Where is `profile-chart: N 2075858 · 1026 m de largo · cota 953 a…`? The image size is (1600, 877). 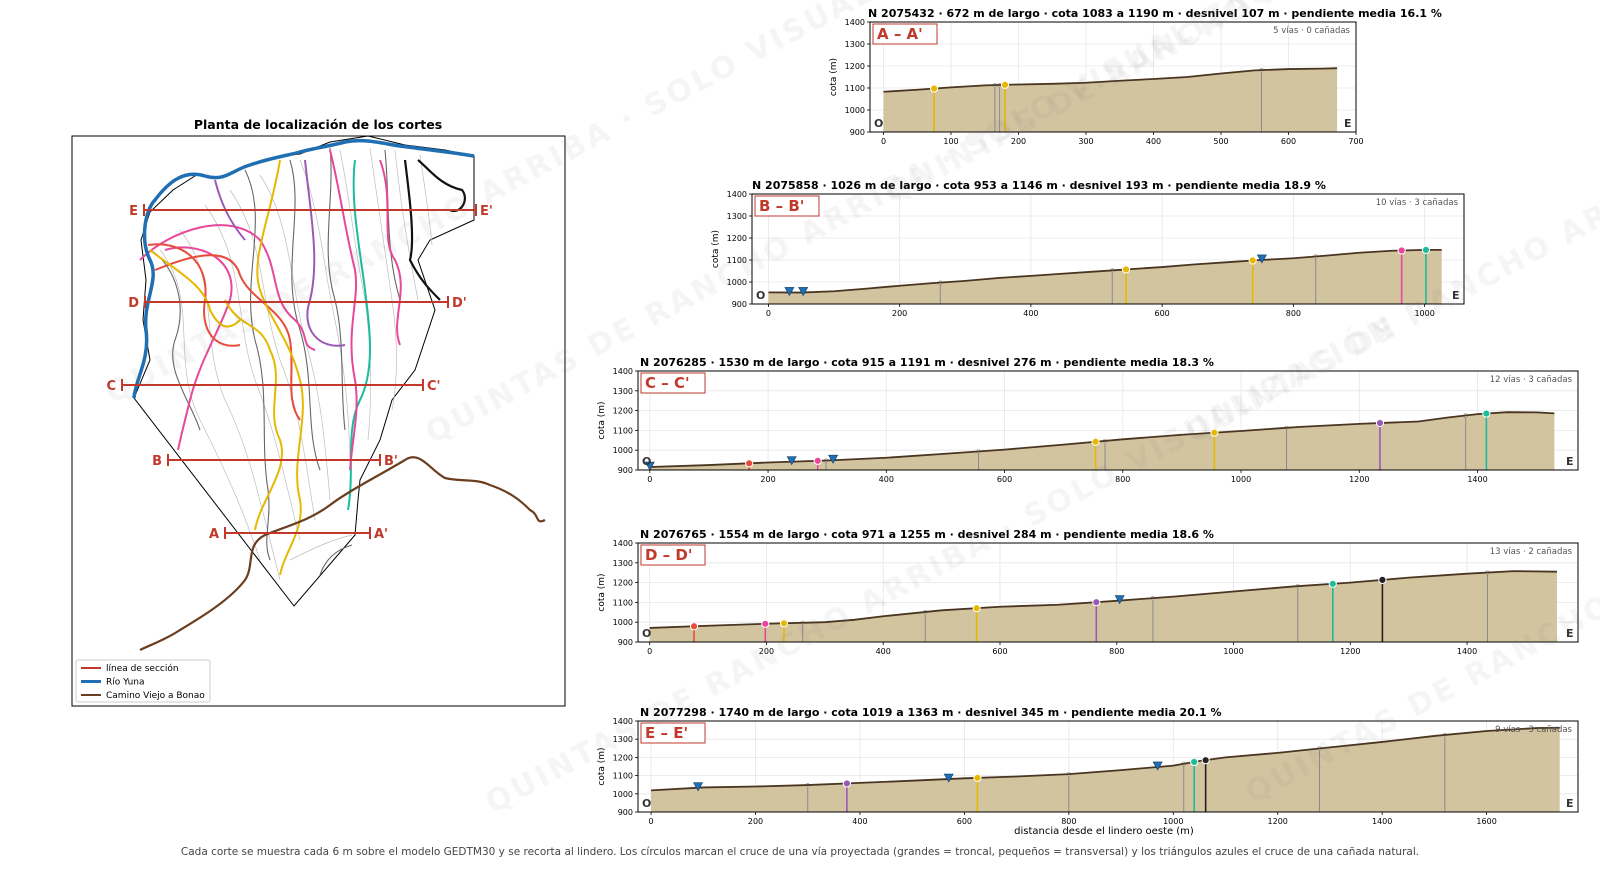
profile-chart: N 2075858 · 1026 m de largo · cota 953 a… is located at coordinates (1088, 248).